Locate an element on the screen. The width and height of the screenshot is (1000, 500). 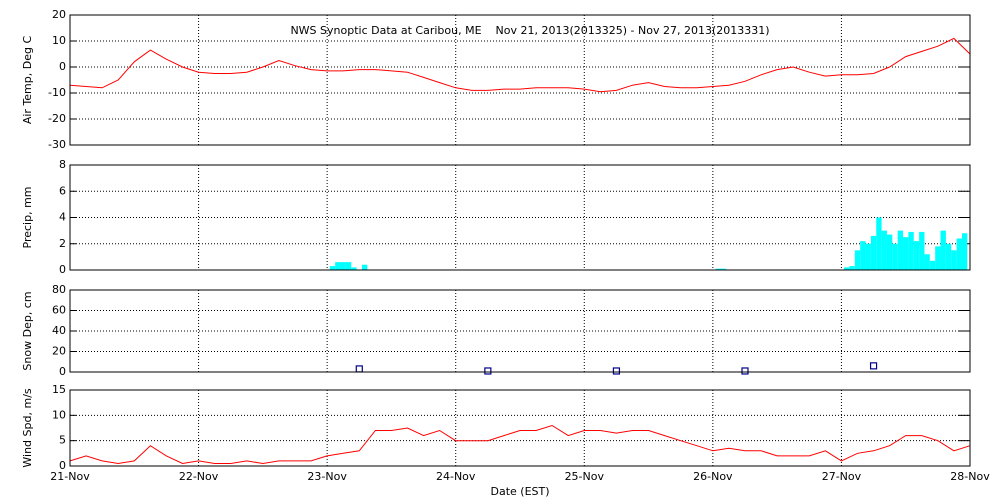
y-tick-label: 15 is located at coordinates (59, 389).